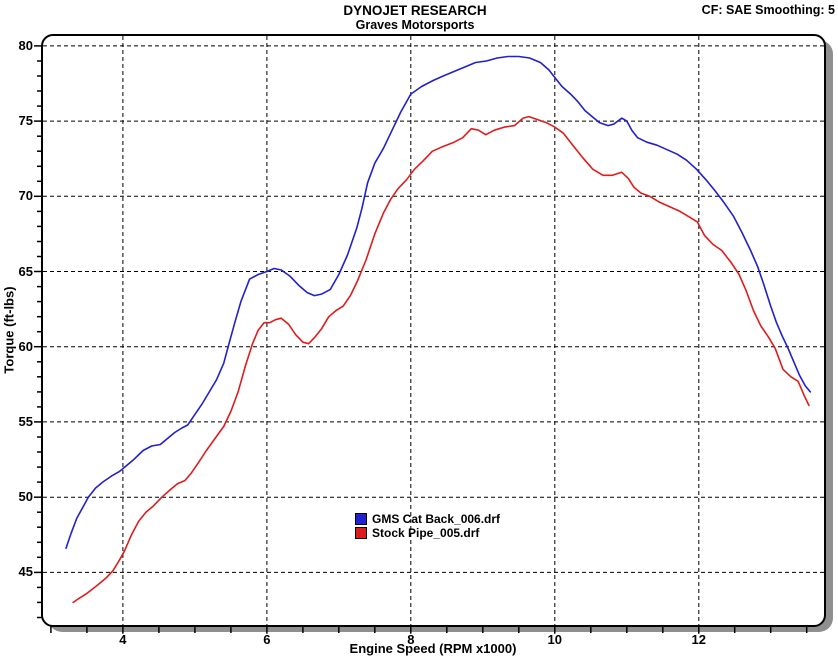 The height and width of the screenshot is (659, 838). I want to click on legend-label: GMS Cat Back_006.drf, so click(436, 519).